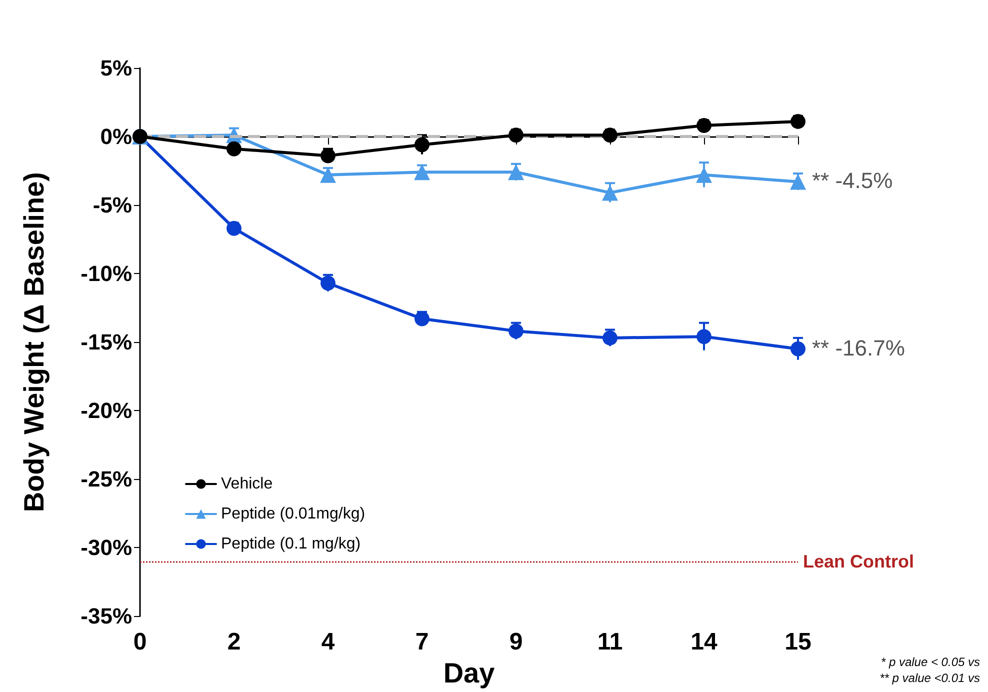  Describe the element at coordinates (291, 544) in the screenshot. I see `legend-label: Peptide (0.1 mg/kg)` at that location.